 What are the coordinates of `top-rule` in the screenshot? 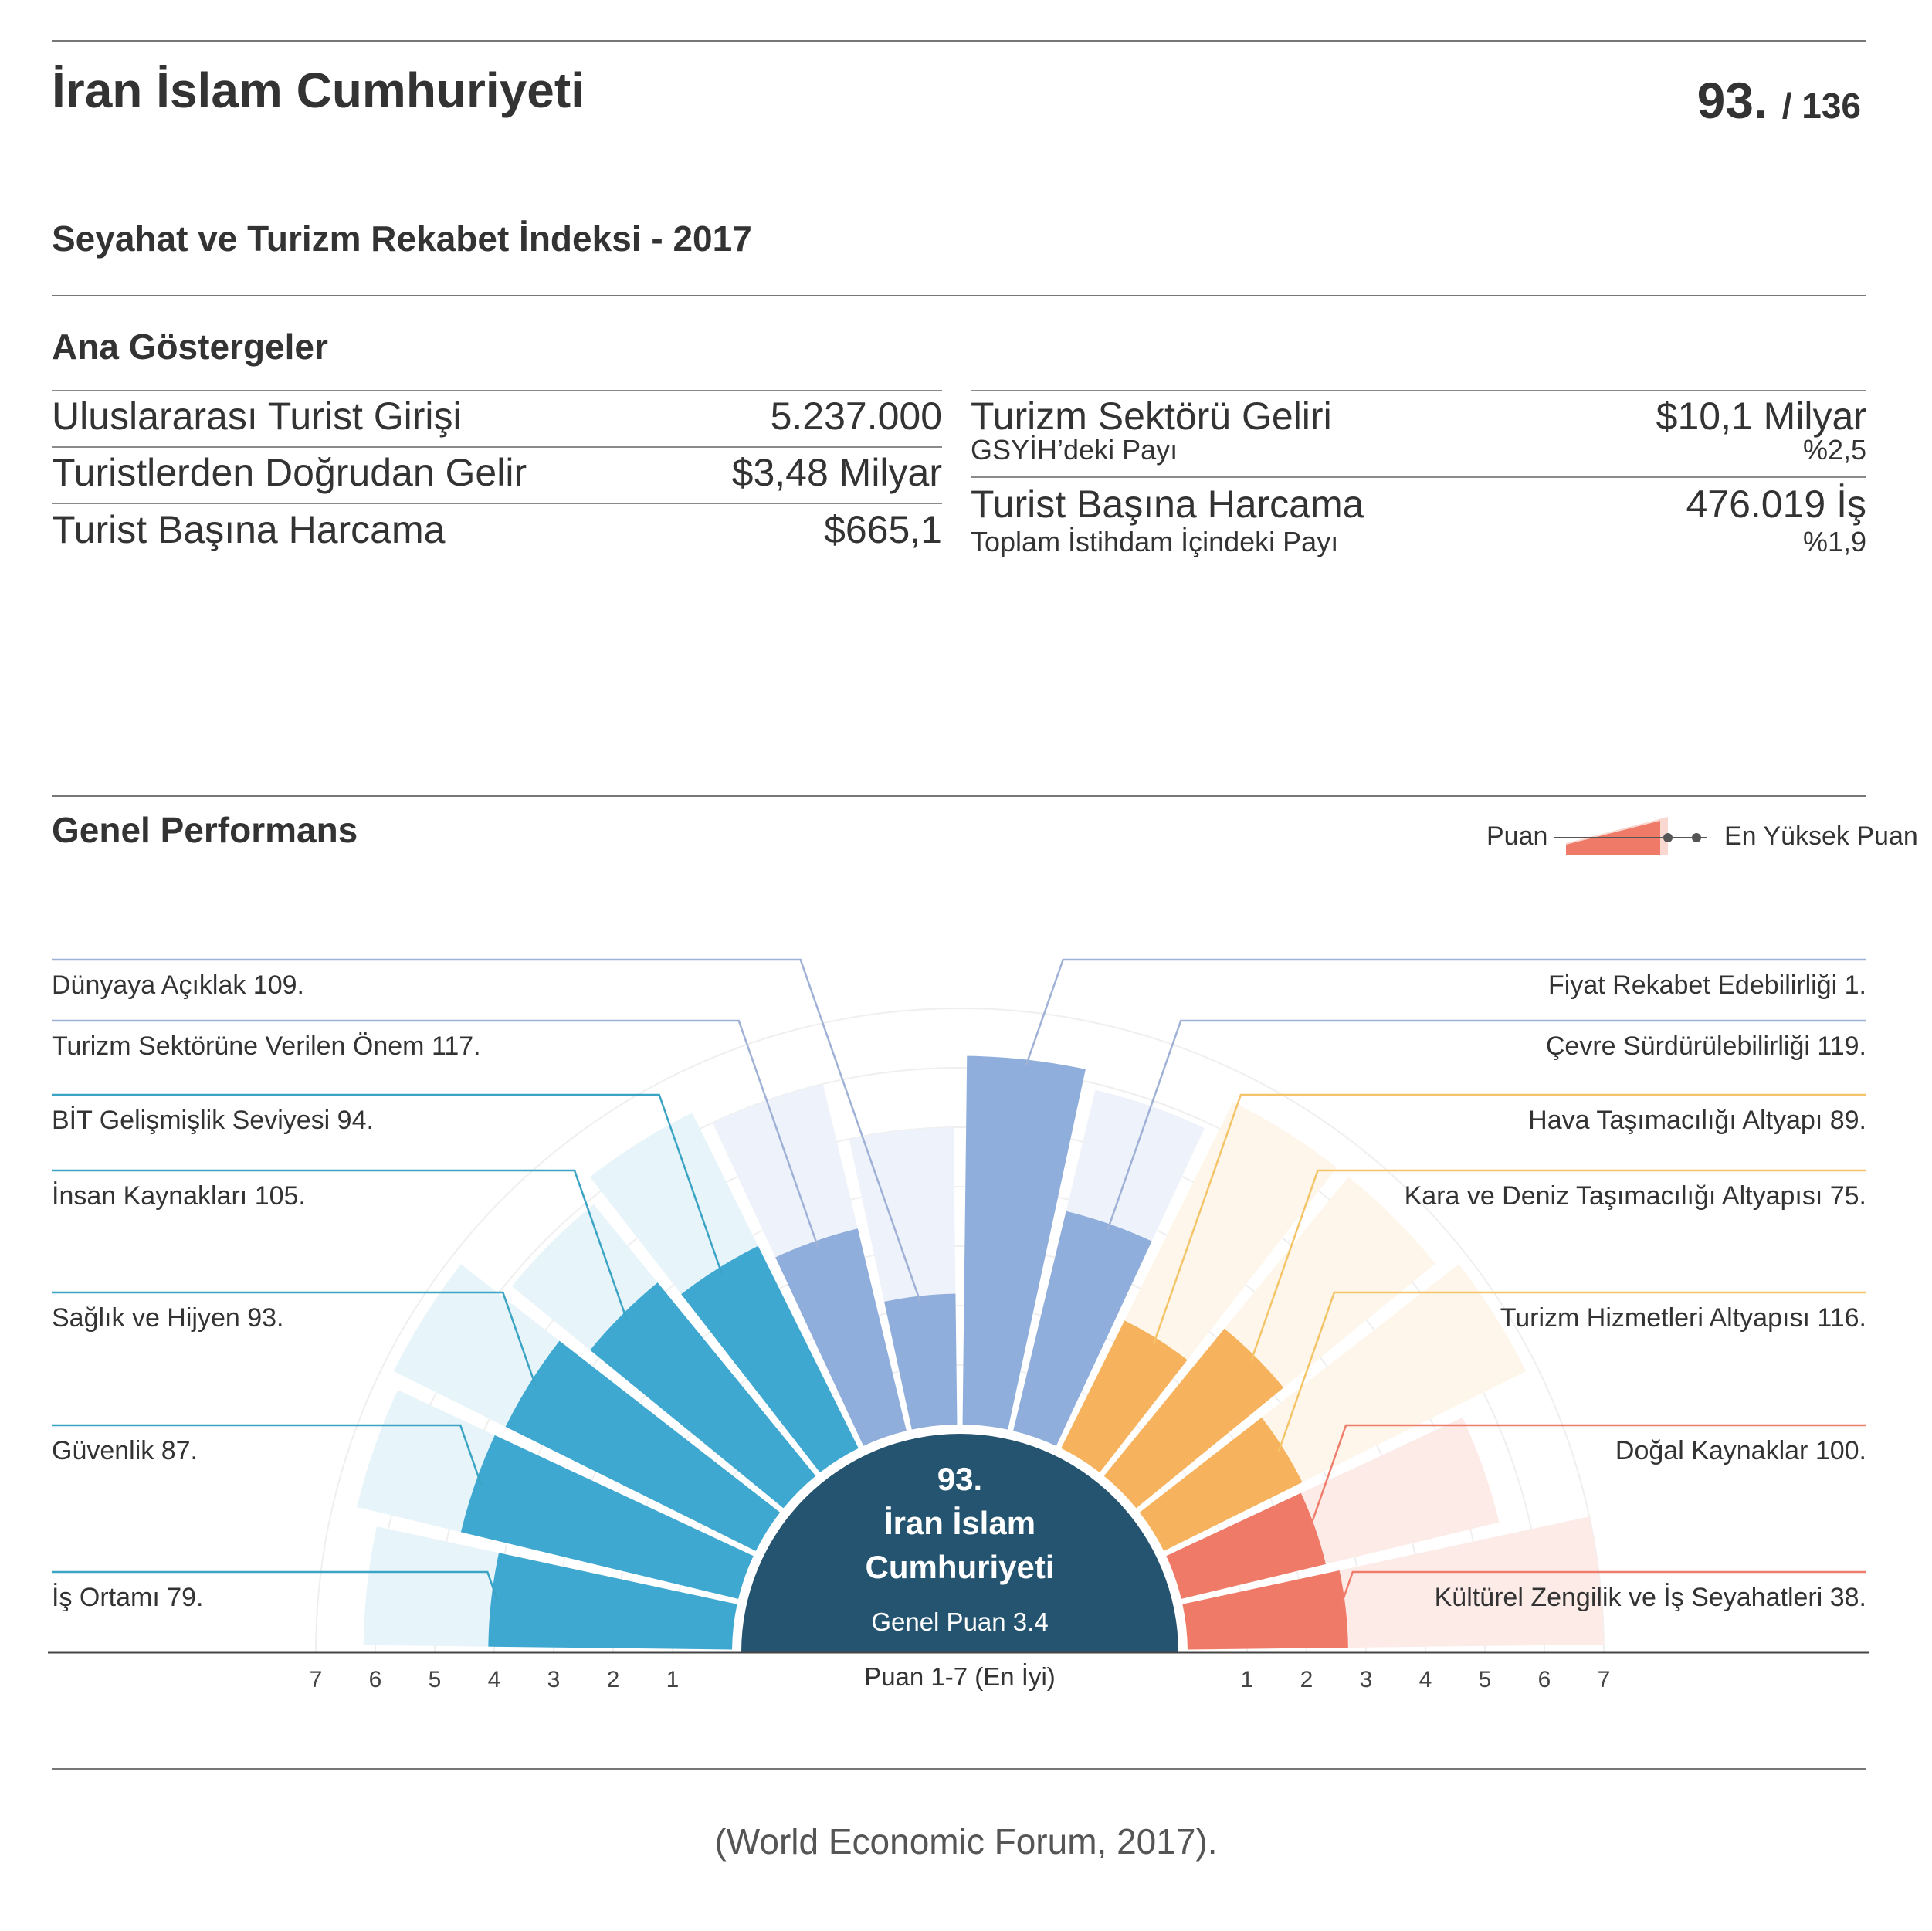 It's located at (959, 41).